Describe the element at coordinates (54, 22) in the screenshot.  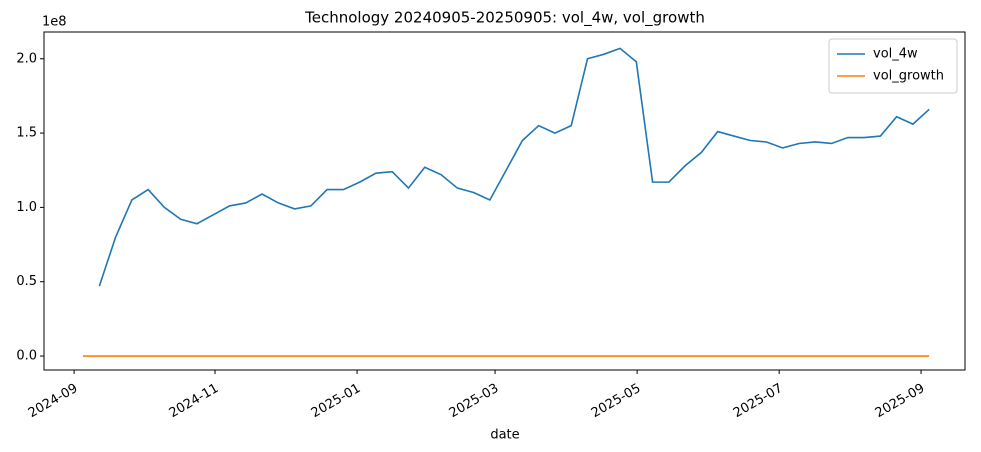
I see `y-offset-label: 1e8` at that location.